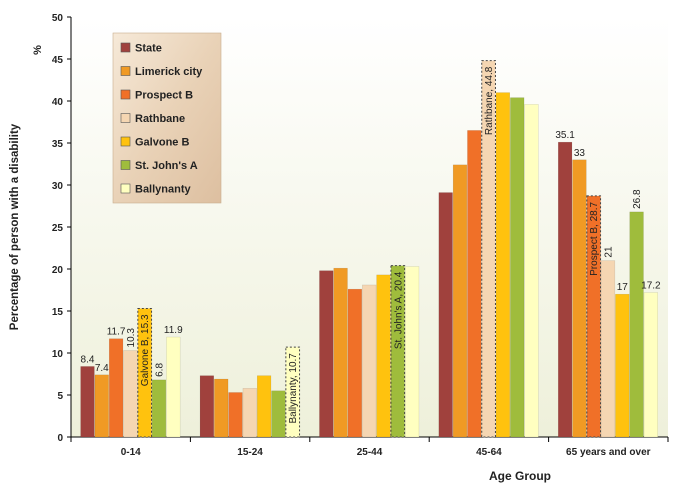 The height and width of the screenshot is (486, 677). What do you see at coordinates (608, 452) in the screenshot?
I see `x-tick-label: 65 years and over` at bounding box center [608, 452].